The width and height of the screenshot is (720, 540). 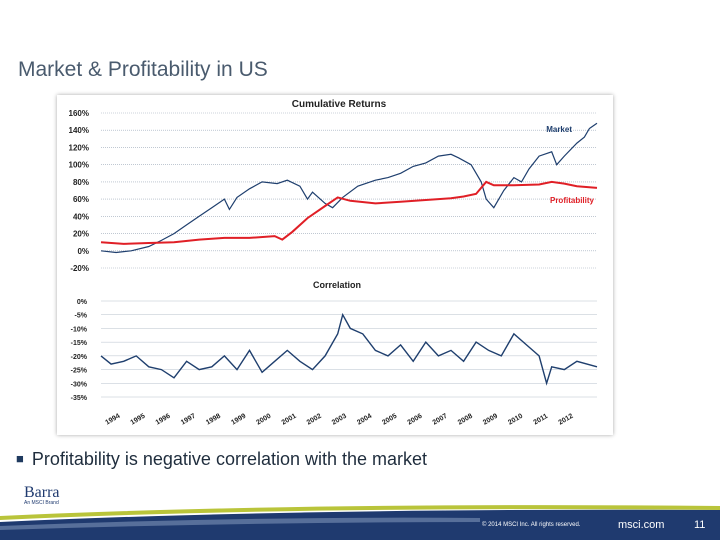 What do you see at coordinates (531, 525) in the screenshot?
I see `footer-copyright: © 2014 MSCI Inc. All rights reserved.` at bounding box center [531, 525].